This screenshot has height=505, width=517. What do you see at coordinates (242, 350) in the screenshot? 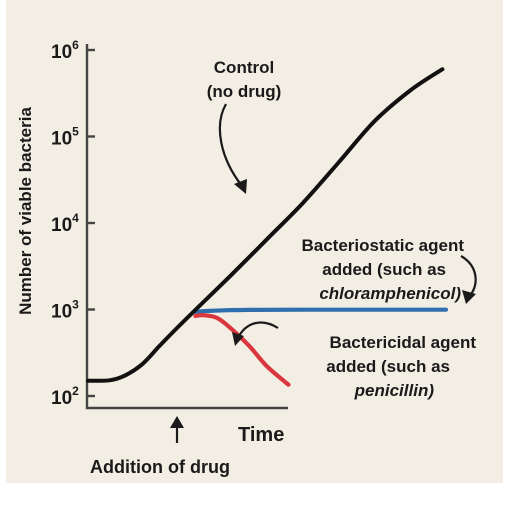
I see `series-line-bactericidal-curve` at bounding box center [242, 350].